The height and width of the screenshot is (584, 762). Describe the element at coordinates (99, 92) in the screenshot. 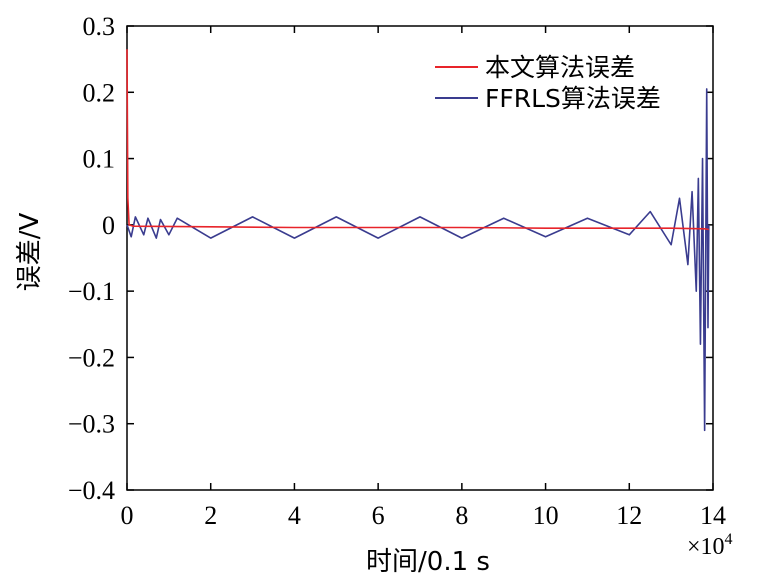

I see `y-tick-label: 0.2` at that location.